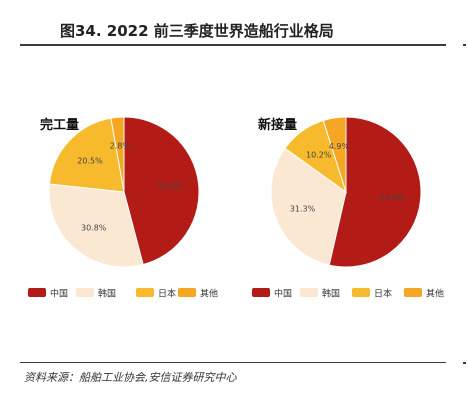  I want to click on slice-label: 4.9%, so click(339, 146).